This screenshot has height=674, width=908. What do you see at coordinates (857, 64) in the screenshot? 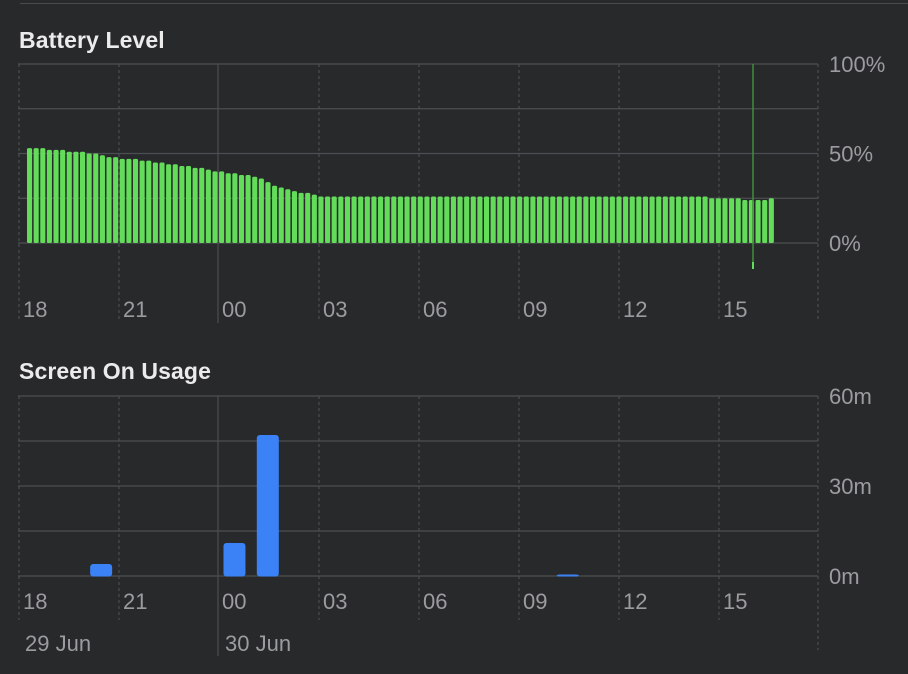
I see `y-axis-tick-label: 100%` at bounding box center [857, 64].